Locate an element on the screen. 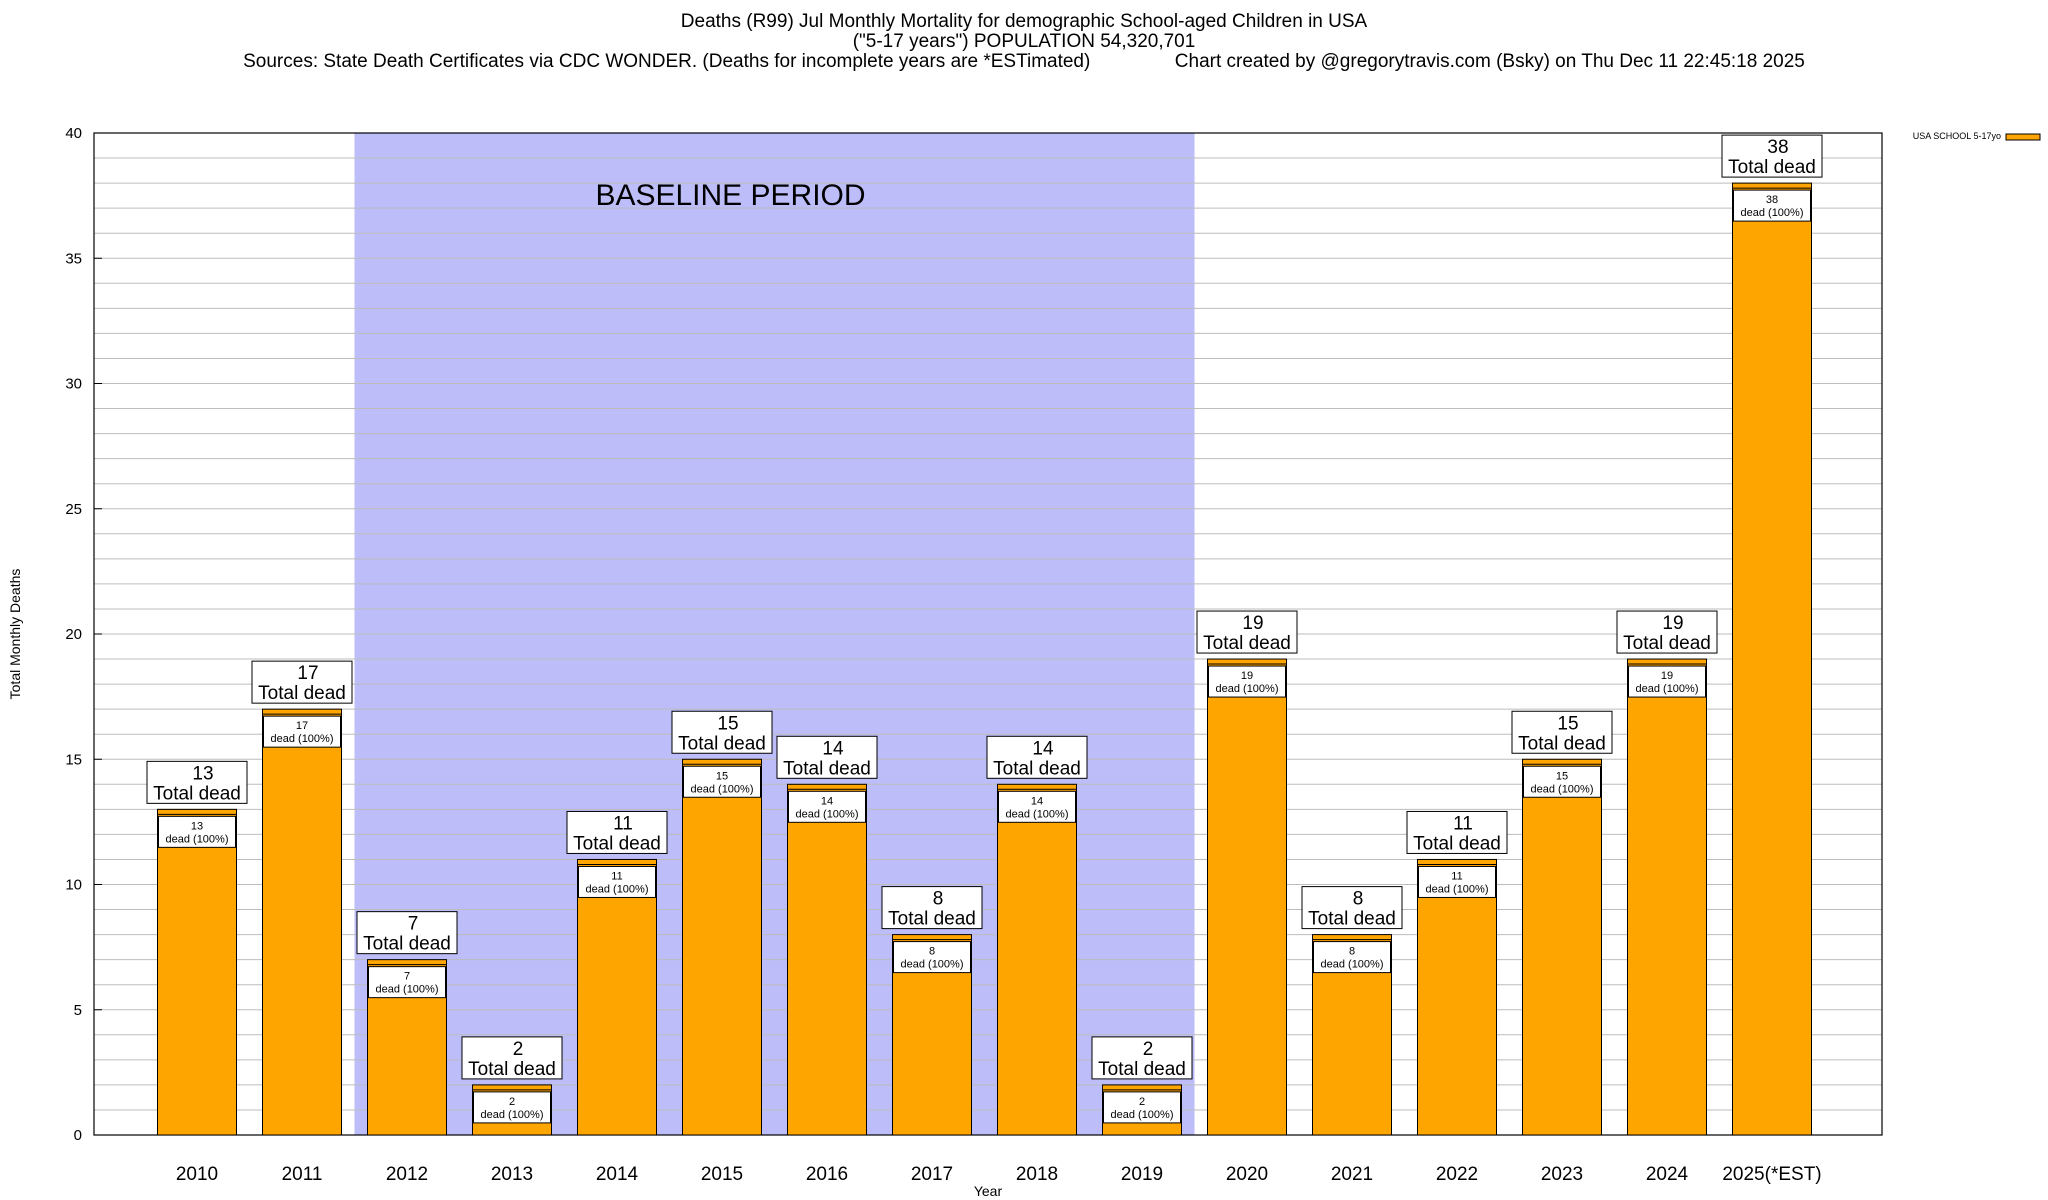 Image resolution: width=2048 pixels, height=1200 pixels. y-tick-label: 10 is located at coordinates (73, 885).